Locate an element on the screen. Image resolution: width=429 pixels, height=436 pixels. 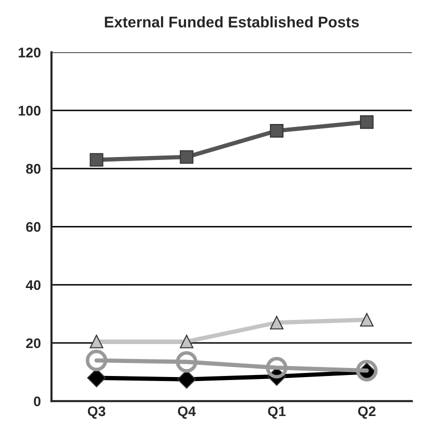
y-tick-label: 120 is located at coordinates (29, 53).